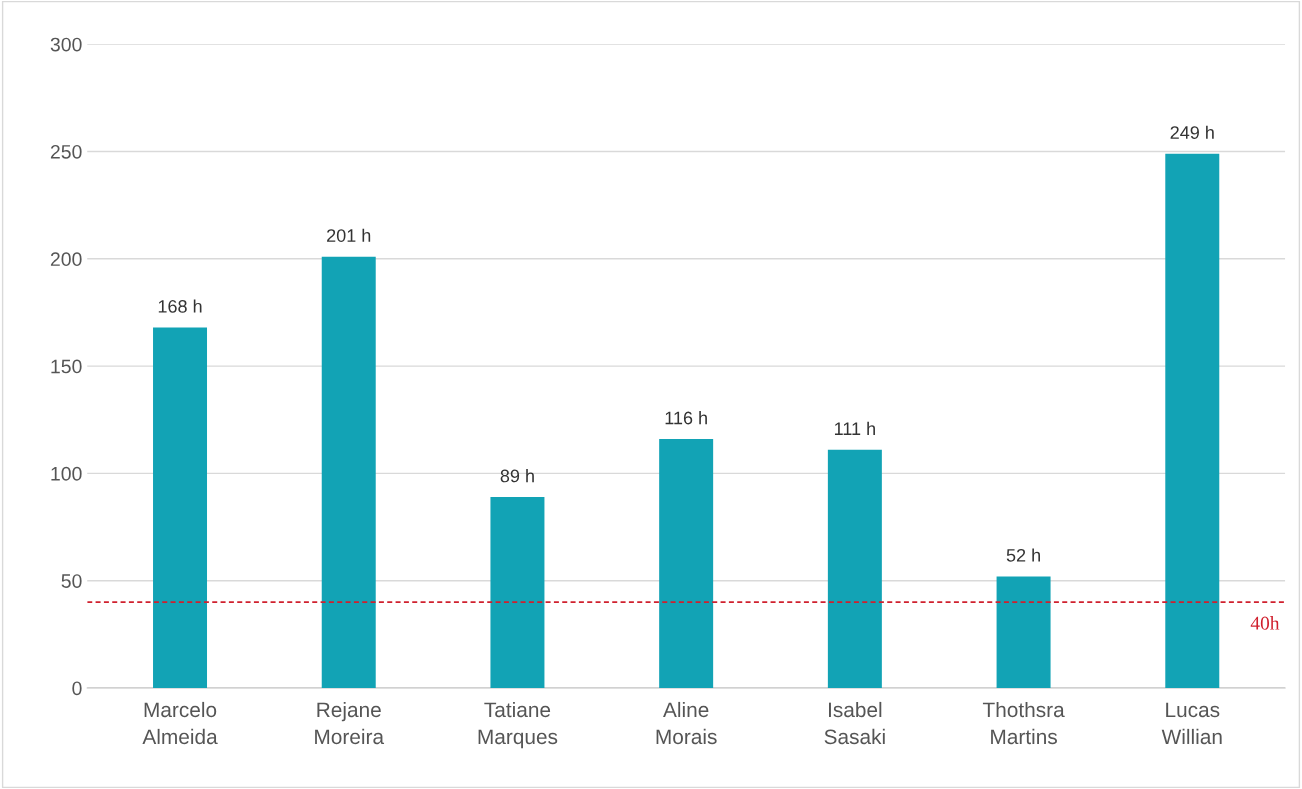  I want to click on x-tick-label: Tatiane Marques, so click(518, 725).